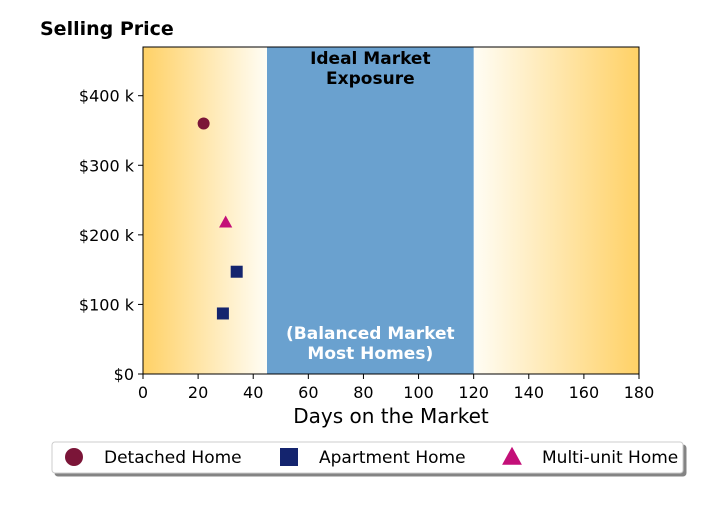  I want to click on legend-multi-unit-home-marker, so click(512, 455).